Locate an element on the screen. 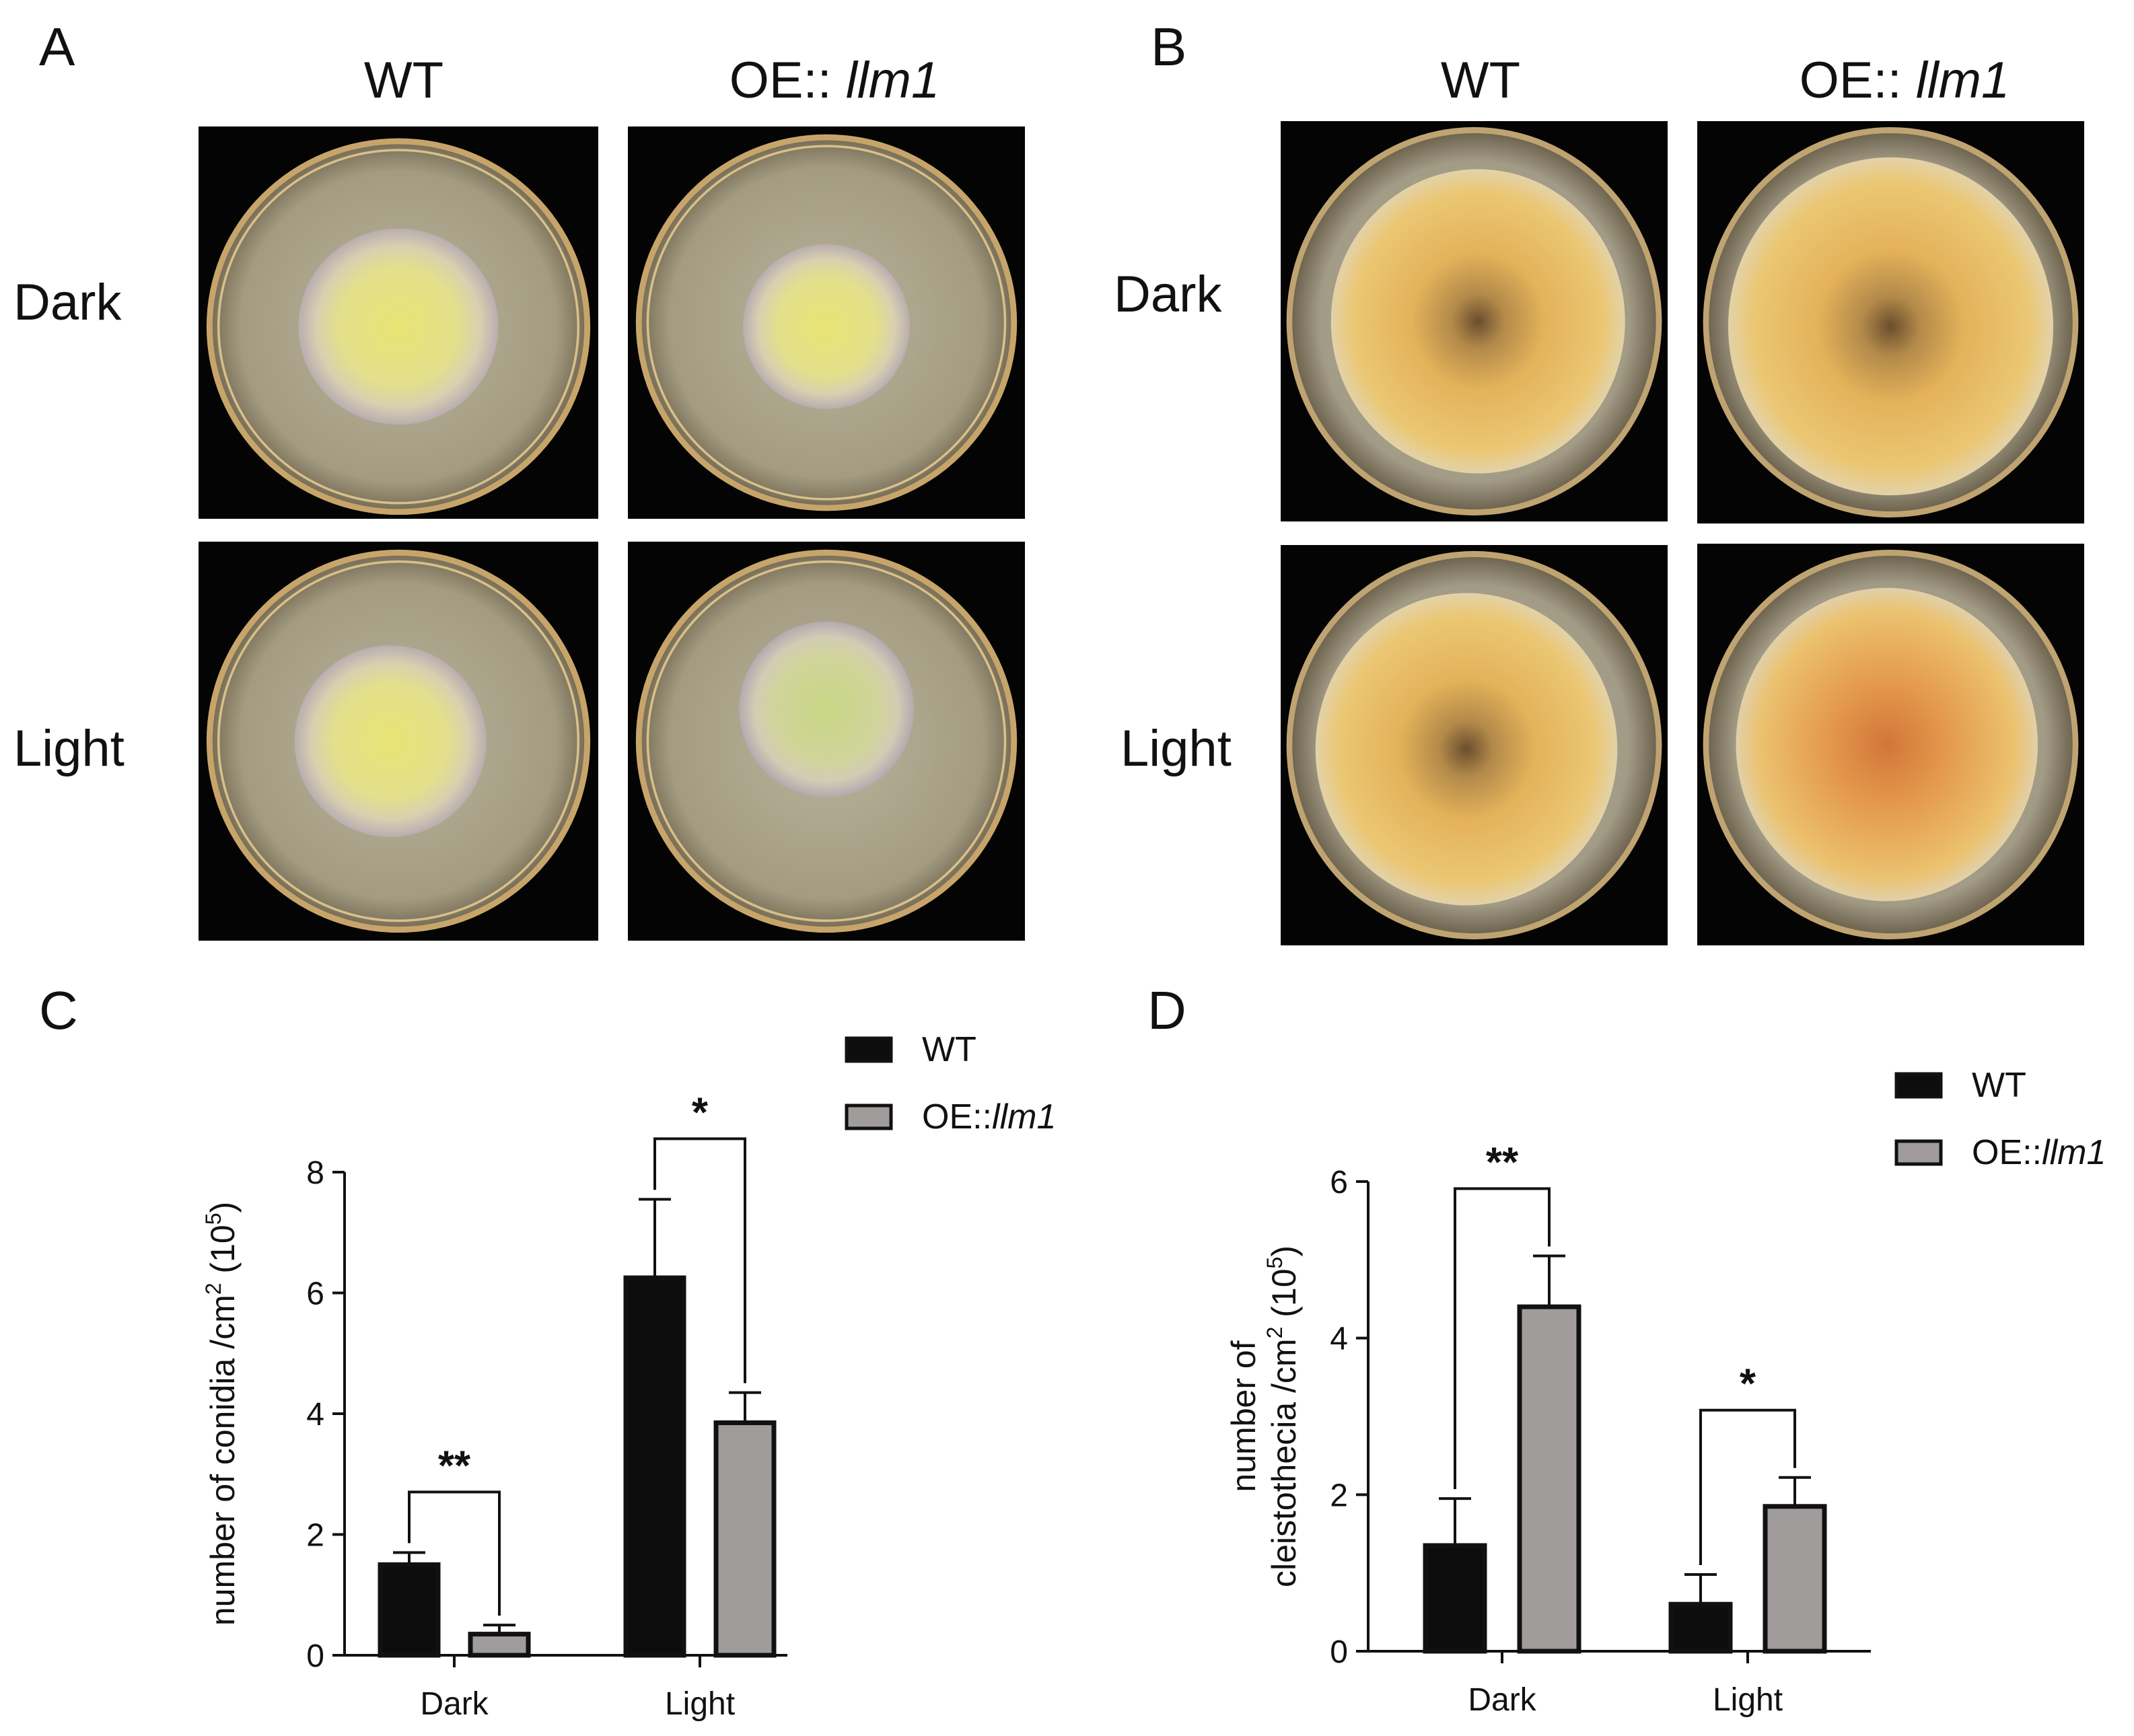  panel-b-row-dark: Dark is located at coordinates (1168, 294).